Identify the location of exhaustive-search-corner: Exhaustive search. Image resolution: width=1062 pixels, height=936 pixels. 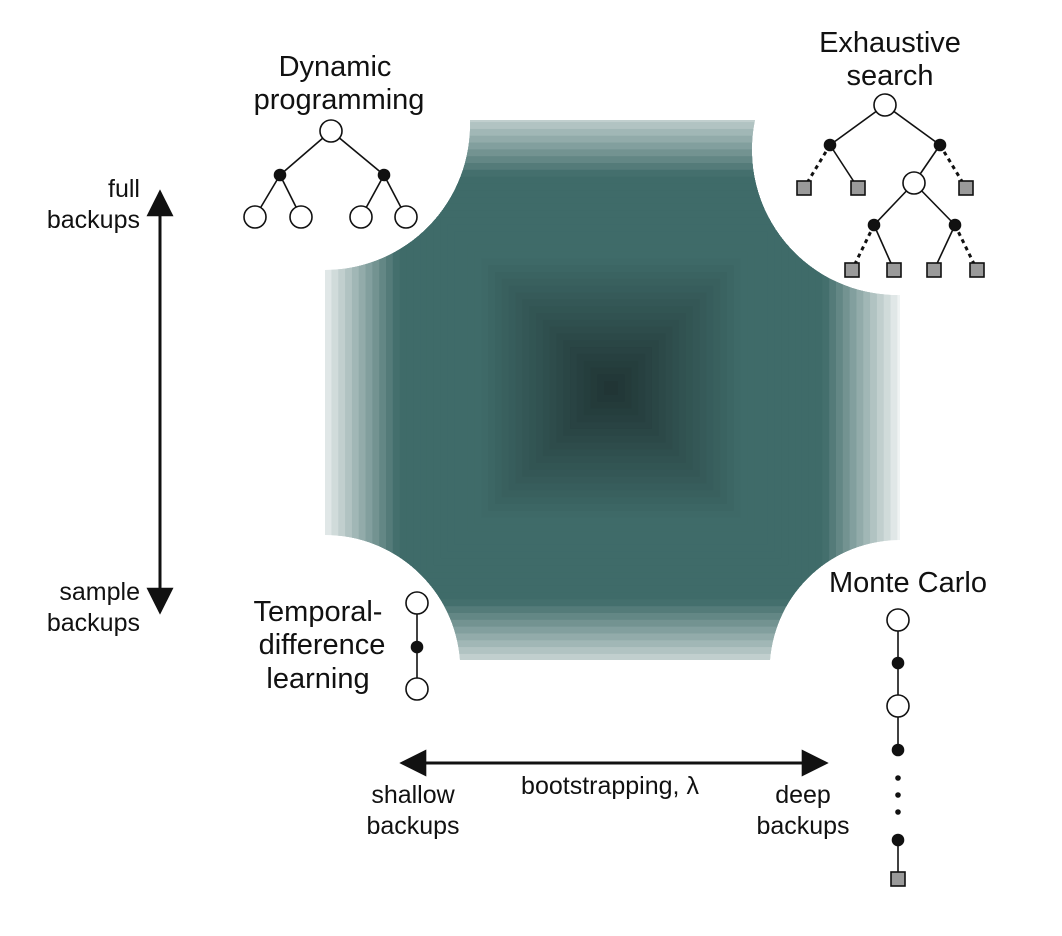
(890, 152).